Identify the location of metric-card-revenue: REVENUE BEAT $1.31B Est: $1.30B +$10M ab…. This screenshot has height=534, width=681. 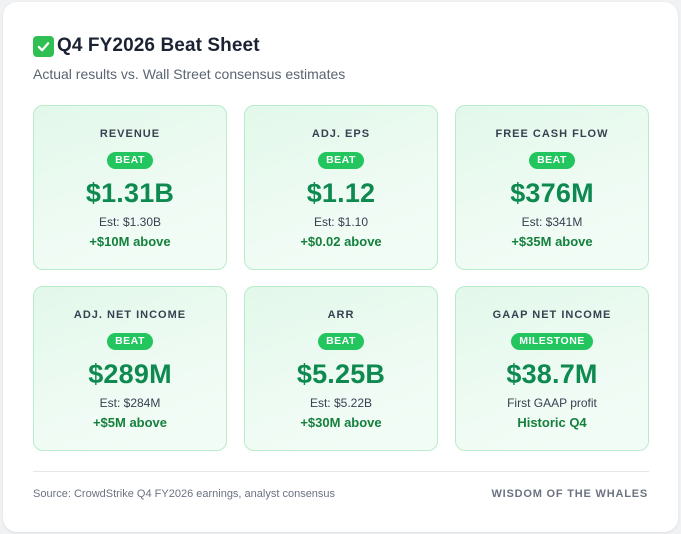
(130, 187).